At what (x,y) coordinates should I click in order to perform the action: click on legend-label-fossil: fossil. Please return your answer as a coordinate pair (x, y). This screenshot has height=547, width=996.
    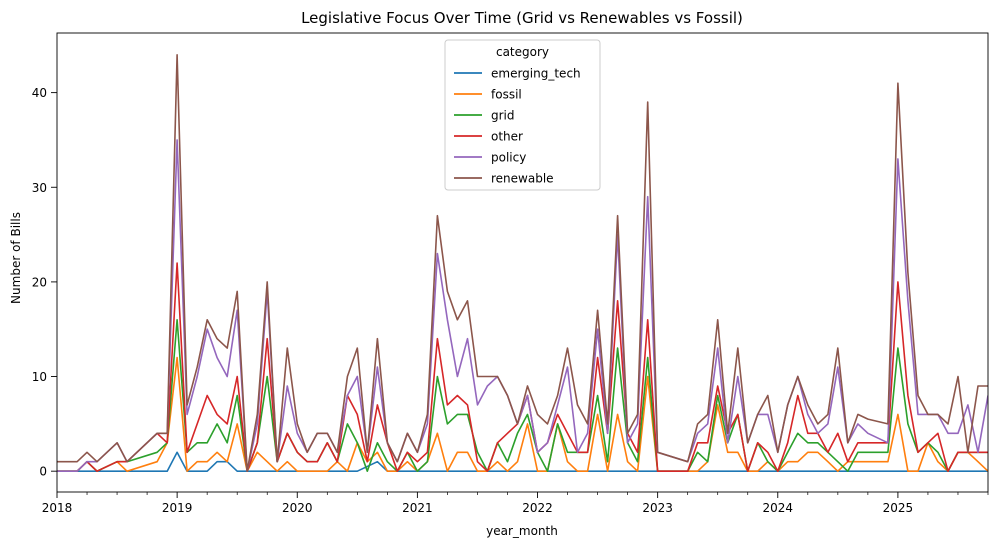
    Looking at the image, I should click on (506, 95).